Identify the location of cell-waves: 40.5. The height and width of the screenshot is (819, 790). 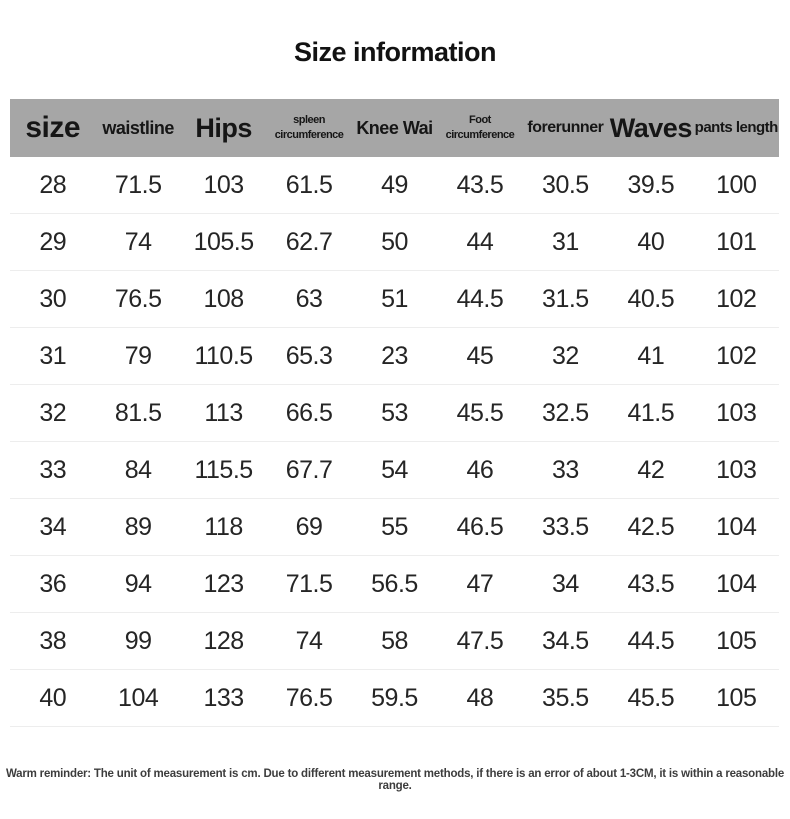
(651, 298).